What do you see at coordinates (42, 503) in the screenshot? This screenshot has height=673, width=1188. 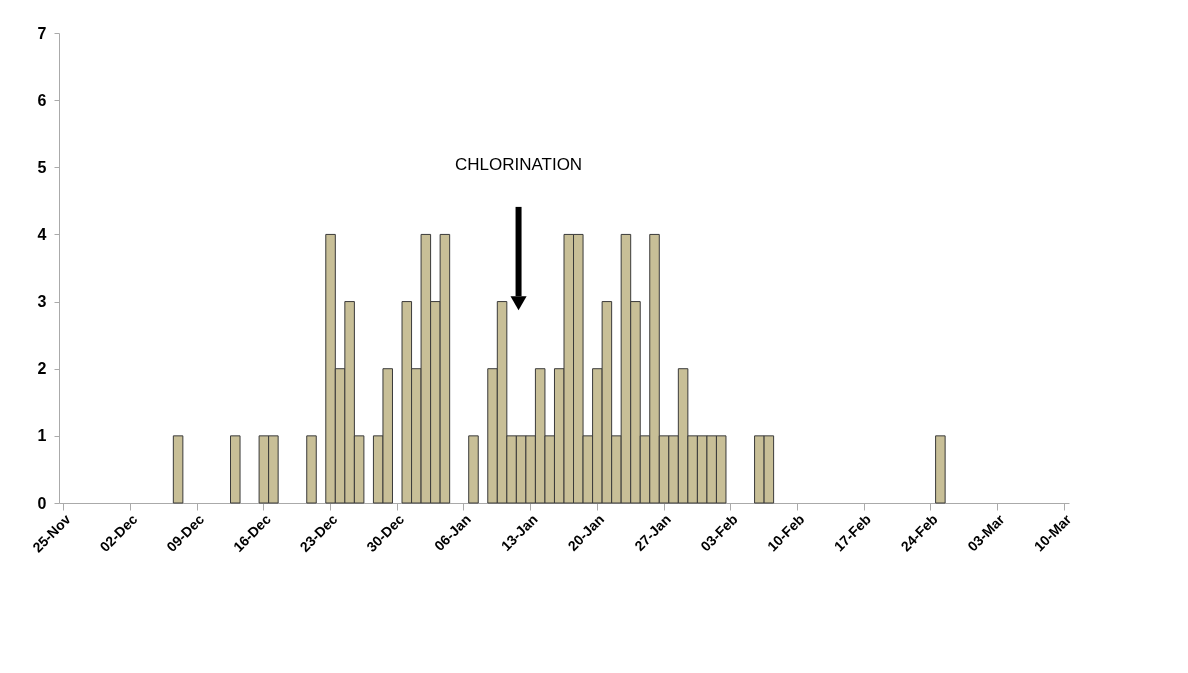 I see `y-tick-label: 0` at bounding box center [42, 503].